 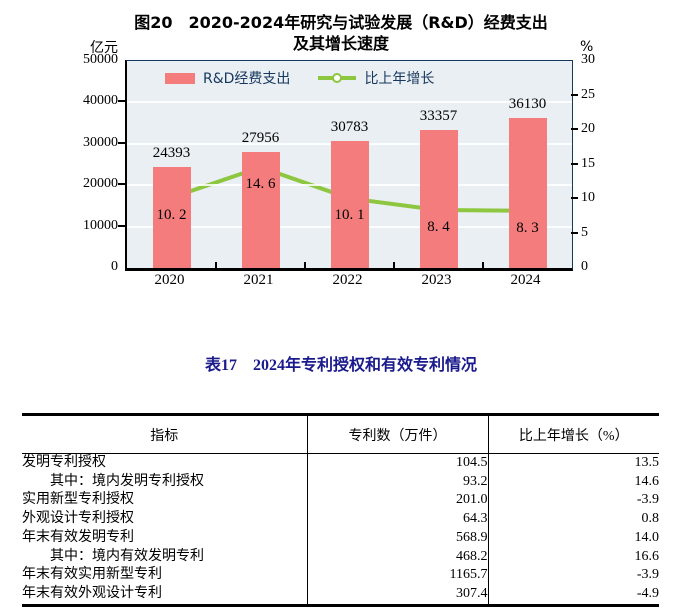 I want to click on count-cell: 64.3, so click(x=397, y=519).